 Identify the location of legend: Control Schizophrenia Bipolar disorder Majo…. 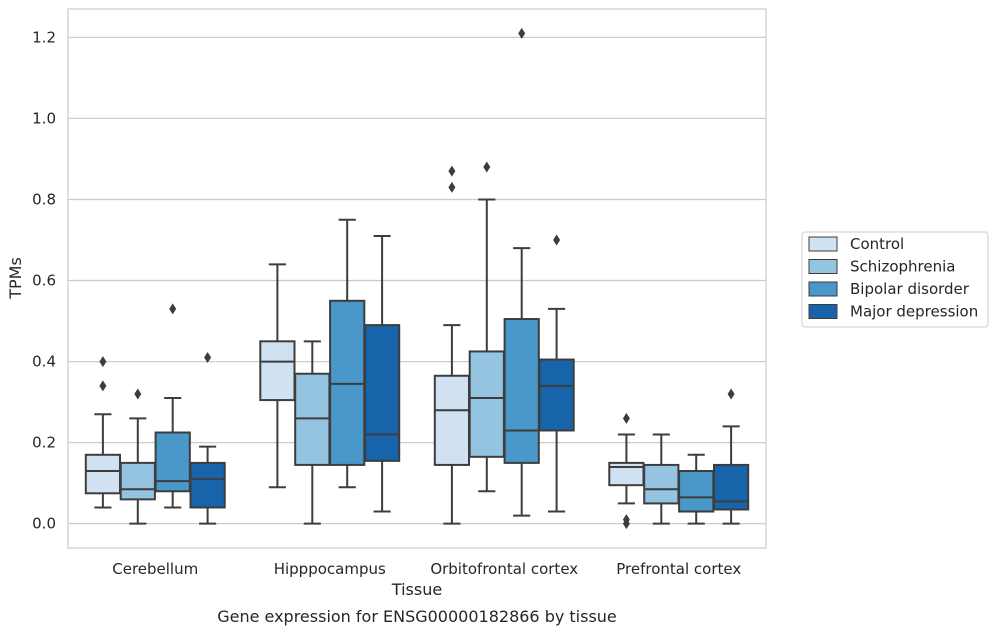
(895, 279).